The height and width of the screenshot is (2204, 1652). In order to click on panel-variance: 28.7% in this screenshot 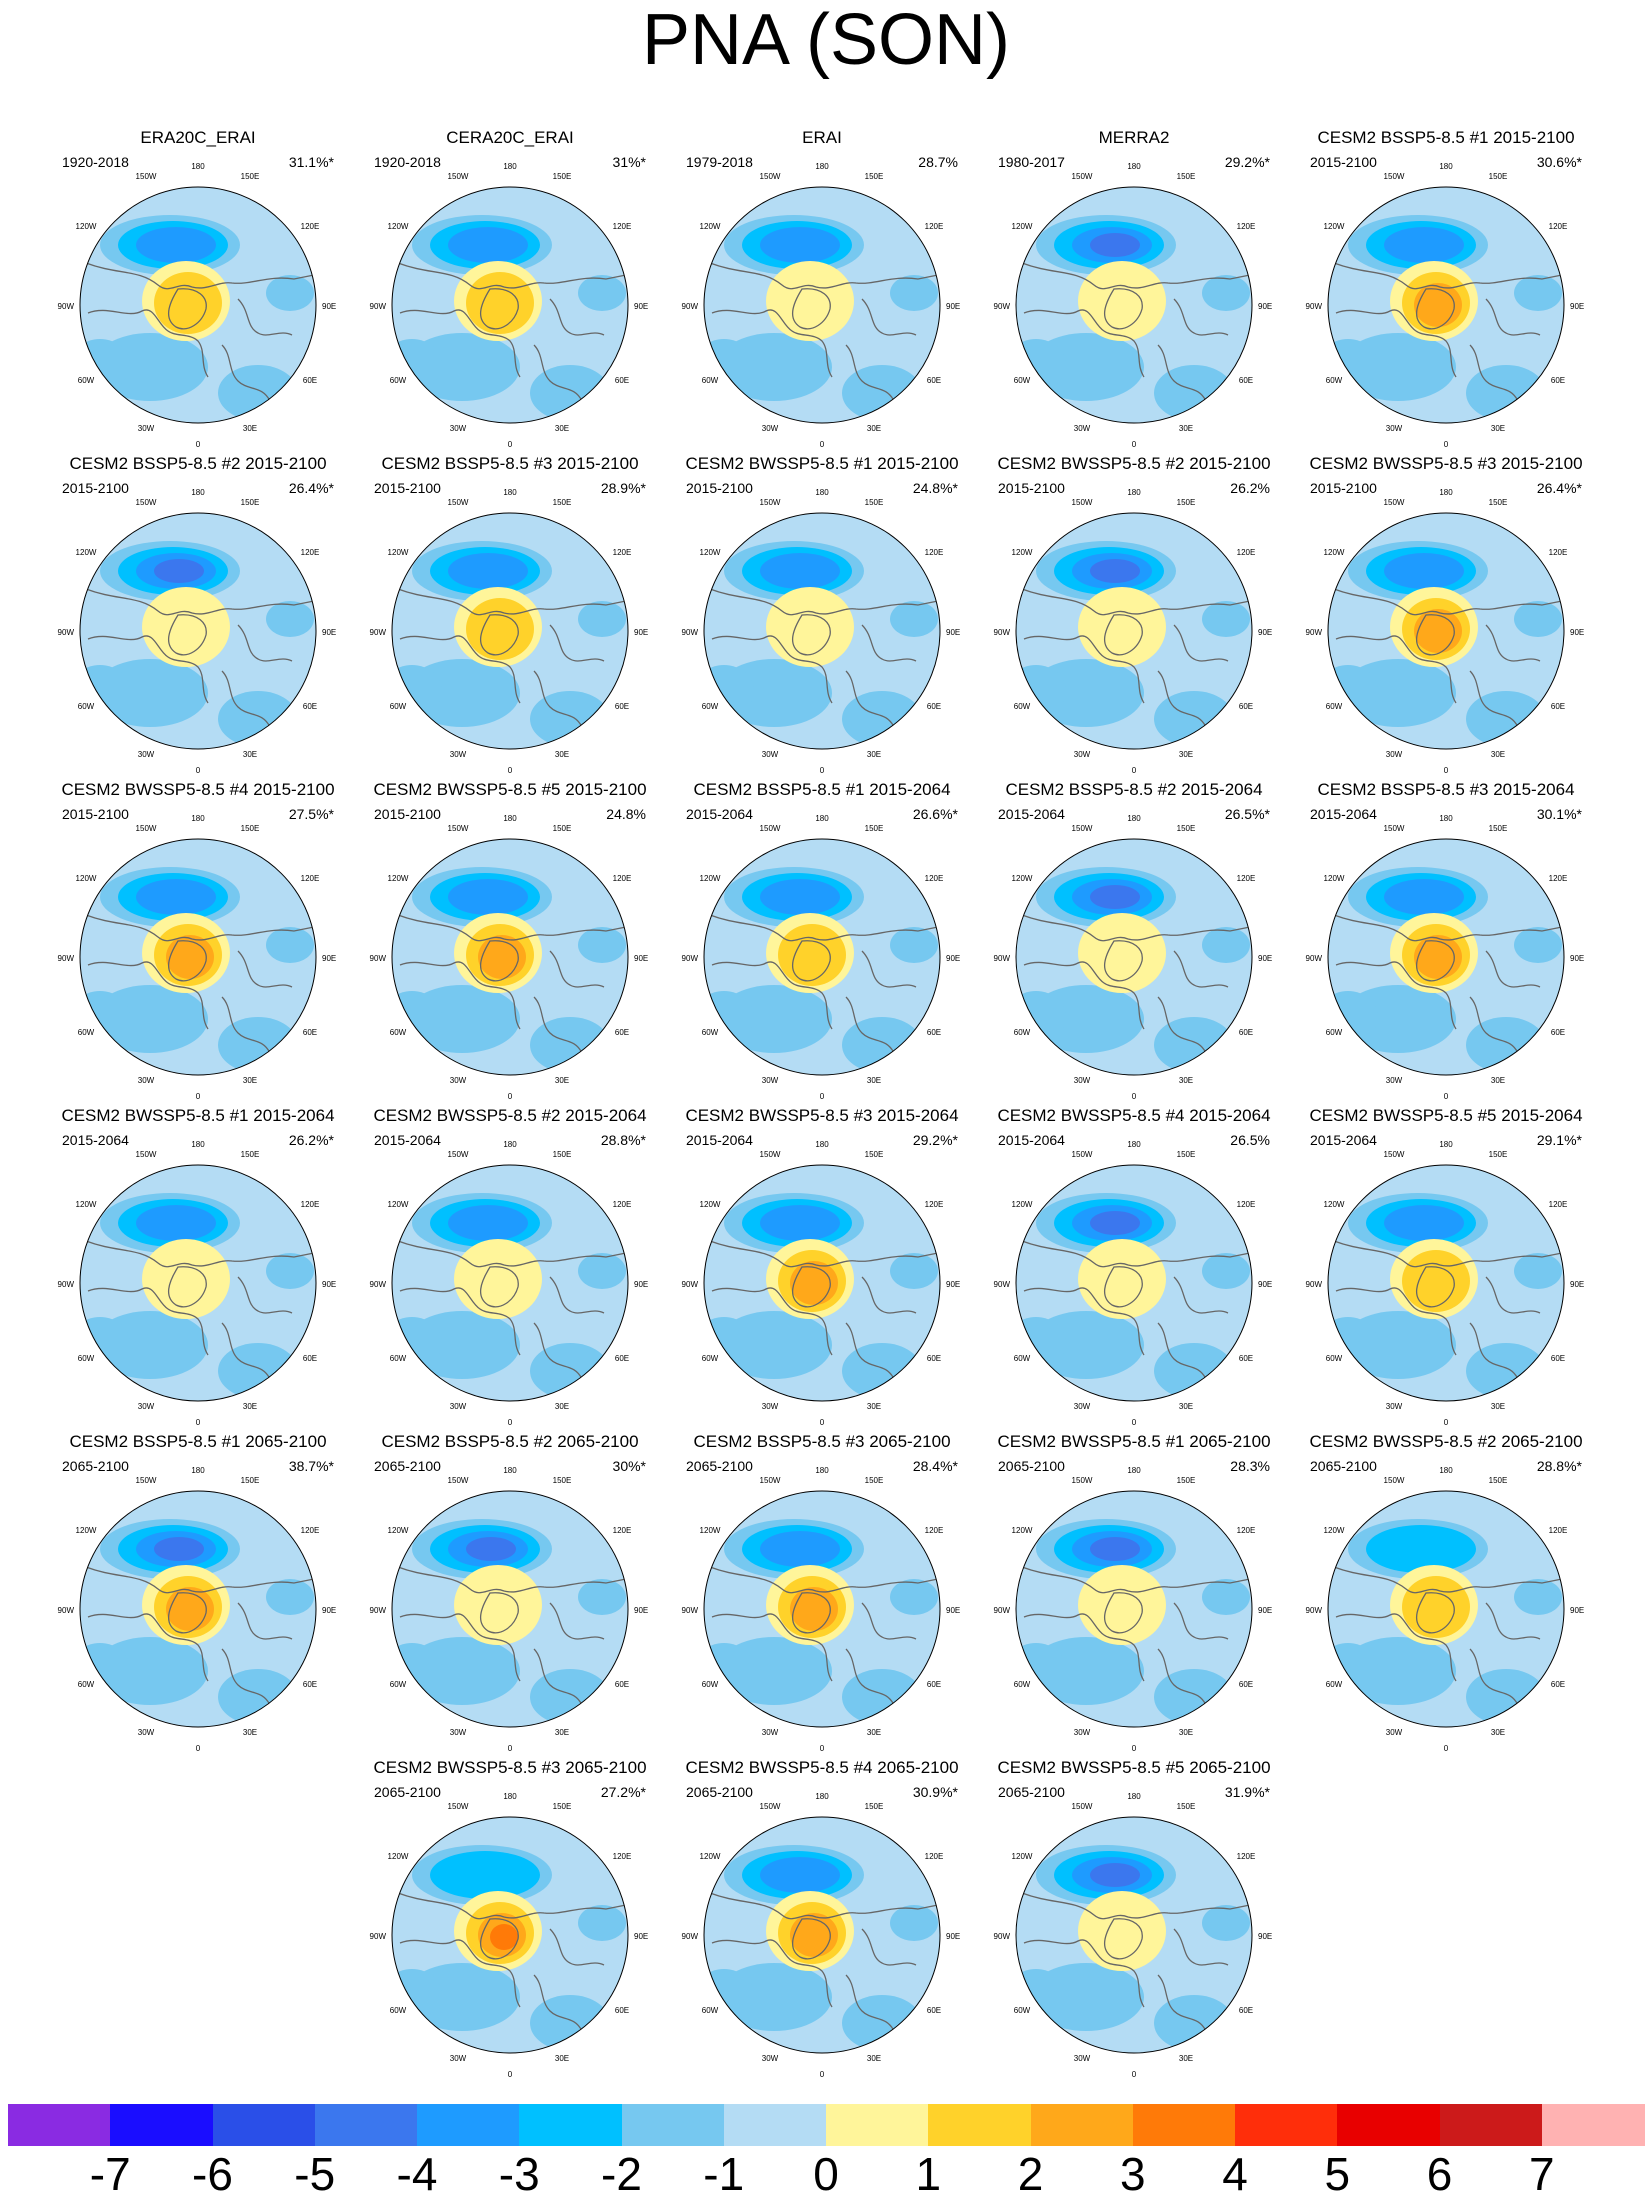, I will do `click(938, 162)`.